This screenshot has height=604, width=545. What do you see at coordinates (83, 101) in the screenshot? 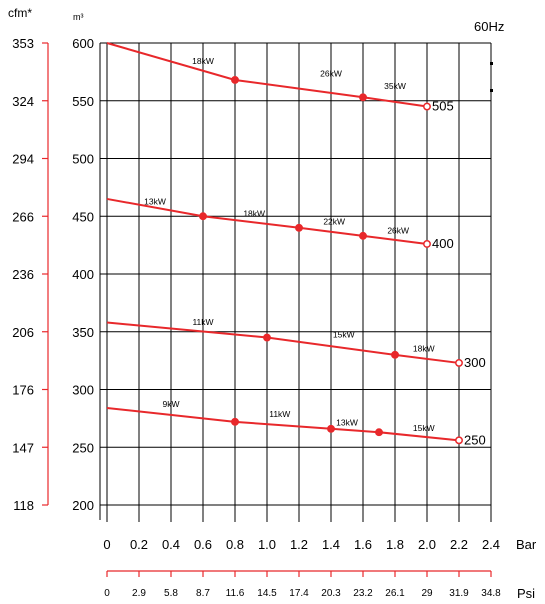
I see `m3-tick-label: 550` at bounding box center [83, 101].